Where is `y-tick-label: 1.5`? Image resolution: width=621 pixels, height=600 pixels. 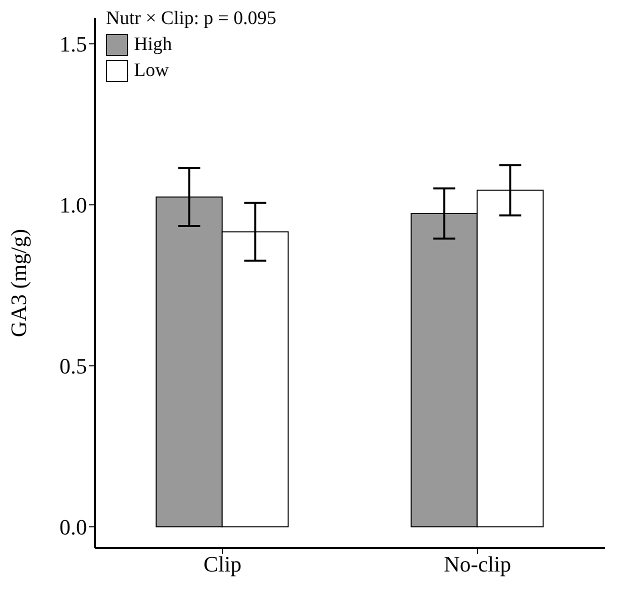 y-tick-label: 1.5 is located at coordinates (73, 44).